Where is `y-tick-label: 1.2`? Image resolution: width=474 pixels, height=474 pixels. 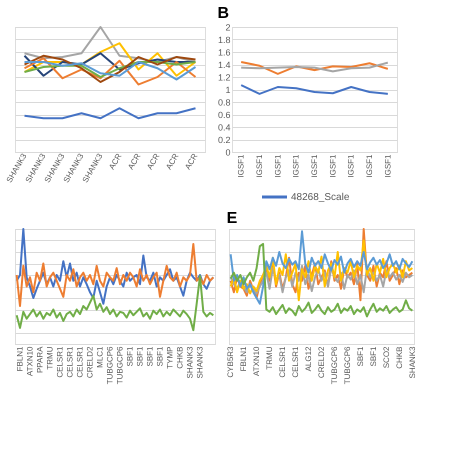
y-tick-label: 1.2 is located at coordinates (224, 77).